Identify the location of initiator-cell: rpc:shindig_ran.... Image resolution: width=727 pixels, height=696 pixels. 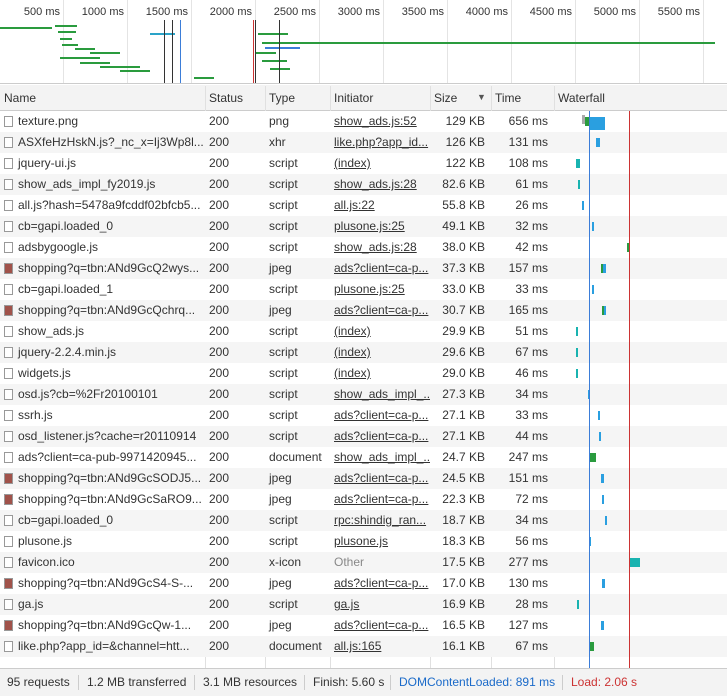
(380, 520).